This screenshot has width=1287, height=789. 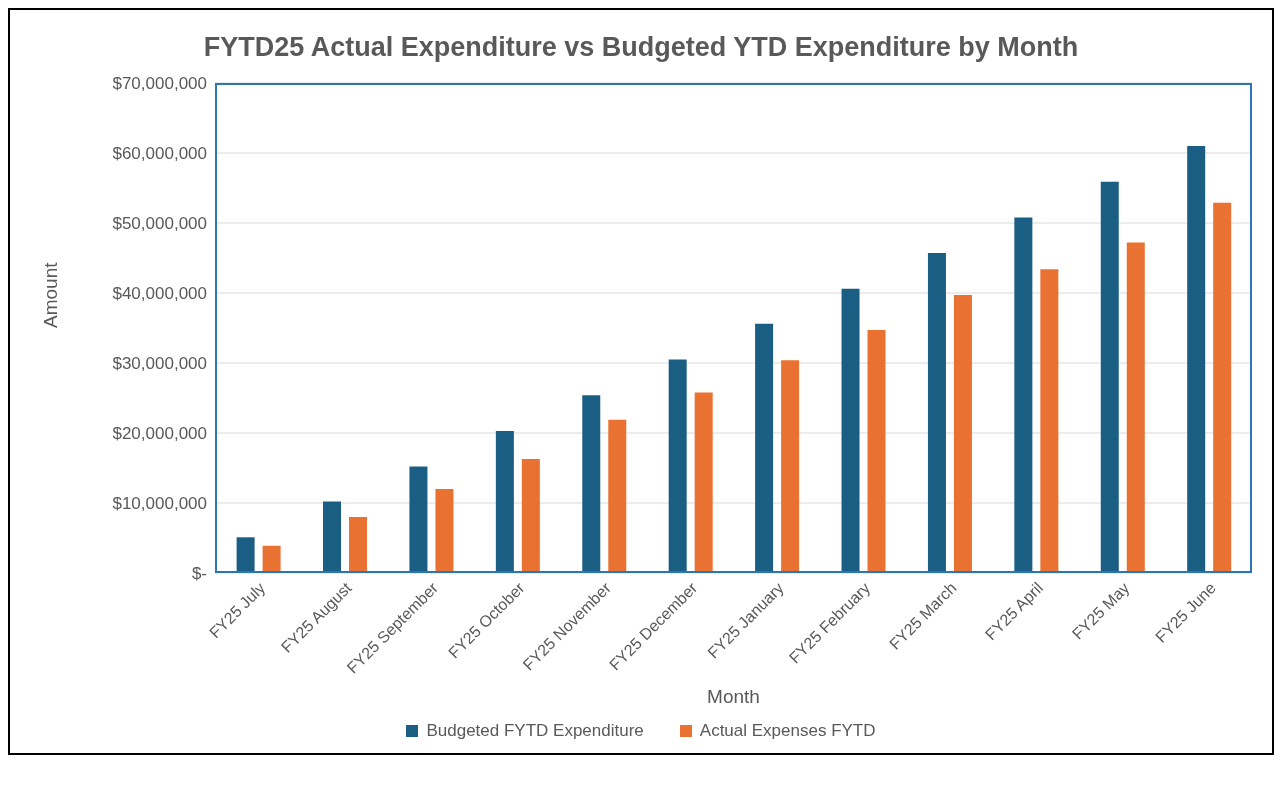 What do you see at coordinates (159, 504) in the screenshot?
I see `y-tick-label: $10,000,000` at bounding box center [159, 504].